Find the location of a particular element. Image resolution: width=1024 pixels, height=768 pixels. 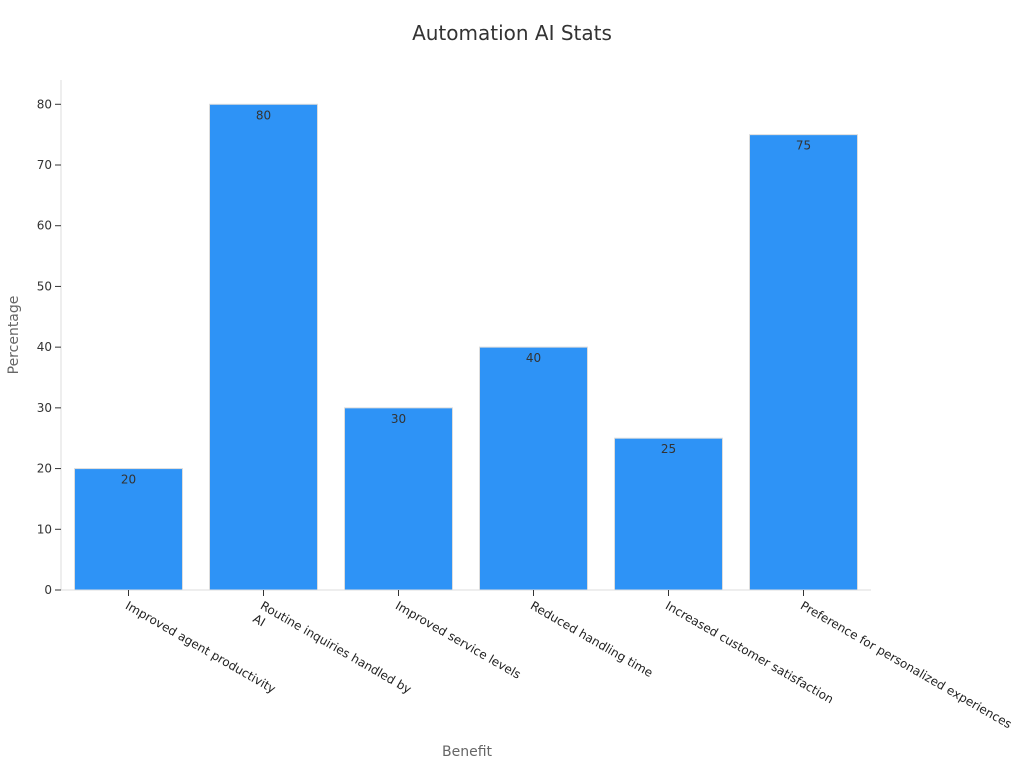

y-tick-label: 60 is located at coordinates (44, 226).